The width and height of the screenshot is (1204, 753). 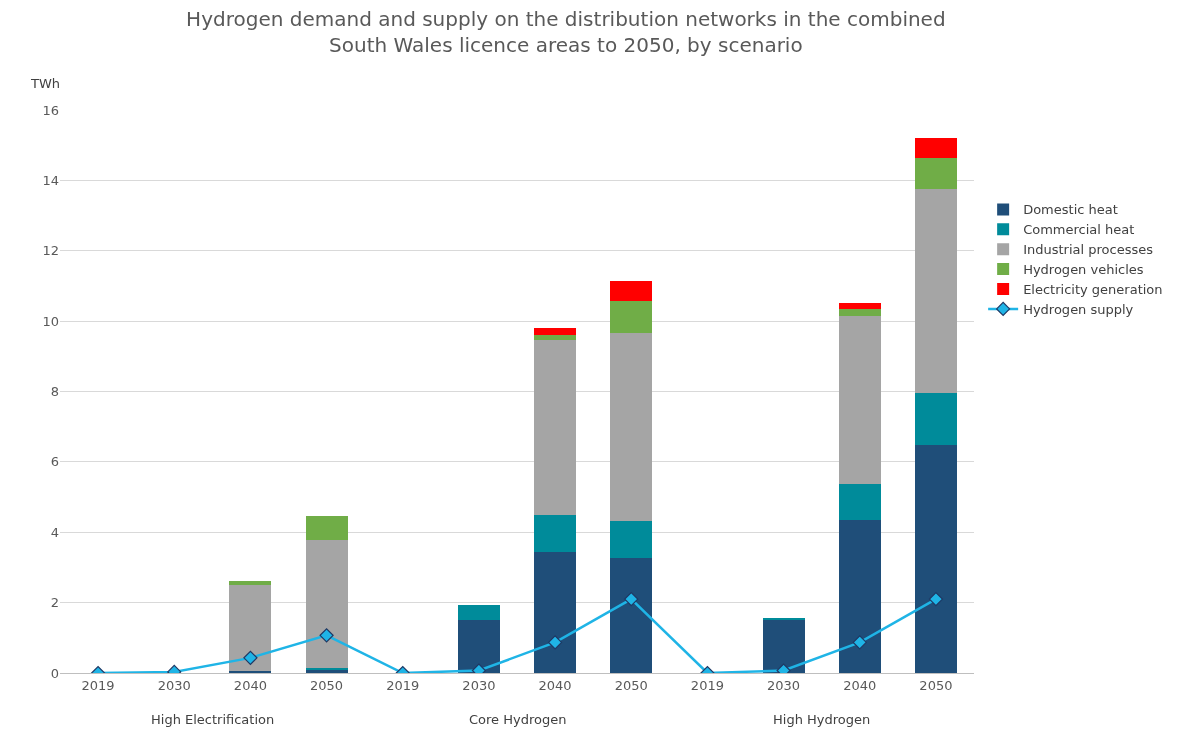 I want to click on legend-label: Electricity generation, so click(x=1093, y=290).